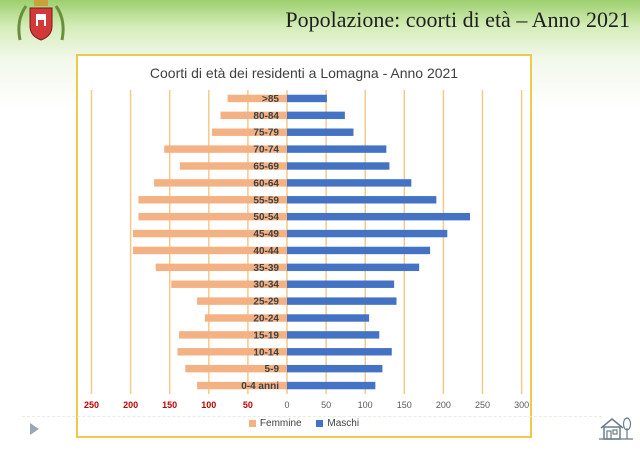 The image size is (640, 454). What do you see at coordinates (616, 428) in the screenshot?
I see `house-with-trees-icon` at bounding box center [616, 428].